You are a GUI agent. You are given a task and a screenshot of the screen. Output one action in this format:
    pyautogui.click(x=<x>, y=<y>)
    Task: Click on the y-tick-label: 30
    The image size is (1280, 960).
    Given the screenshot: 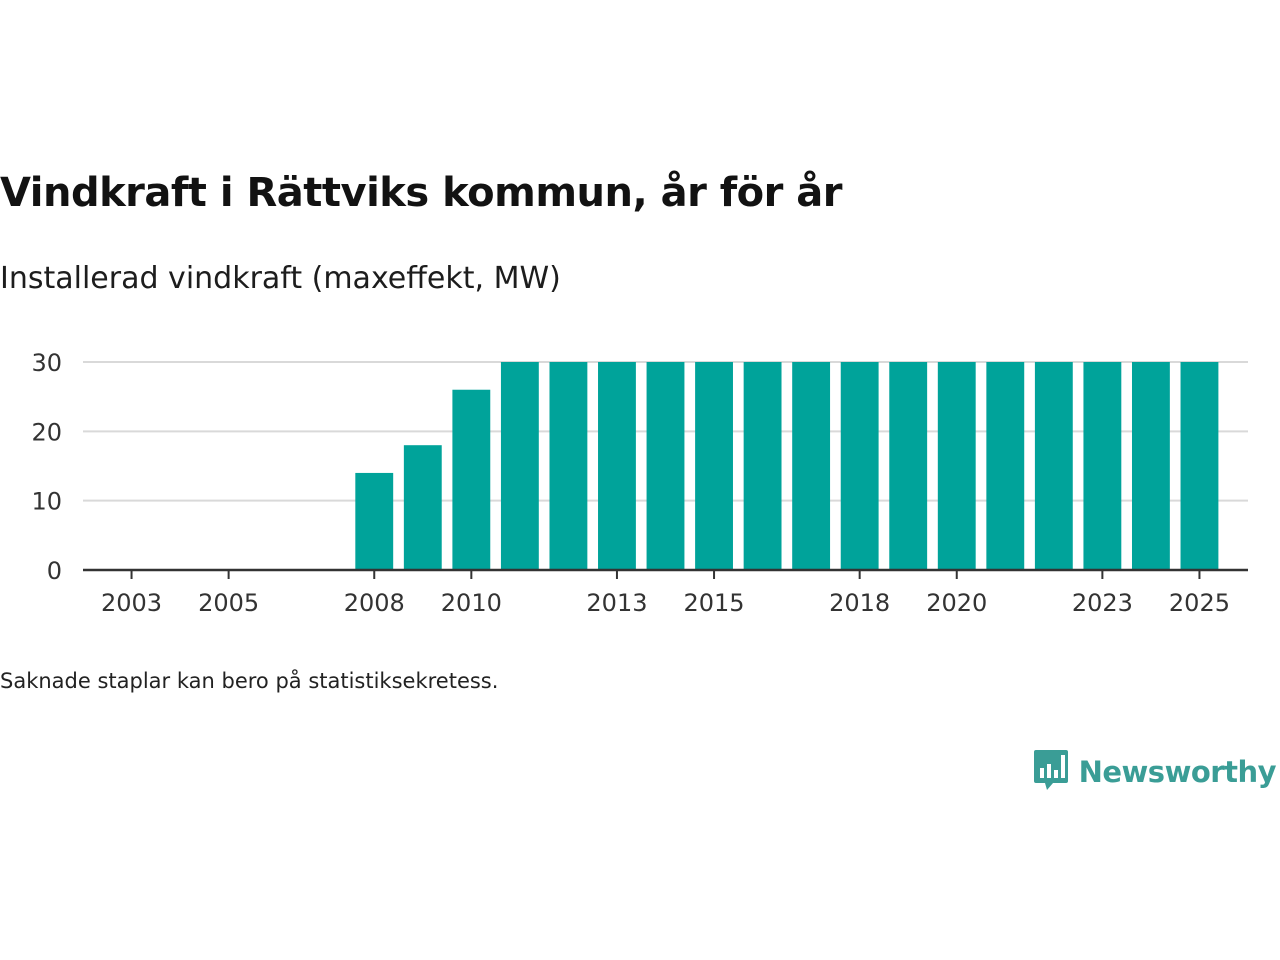 What is the action you would take?
    pyautogui.click(x=46, y=363)
    